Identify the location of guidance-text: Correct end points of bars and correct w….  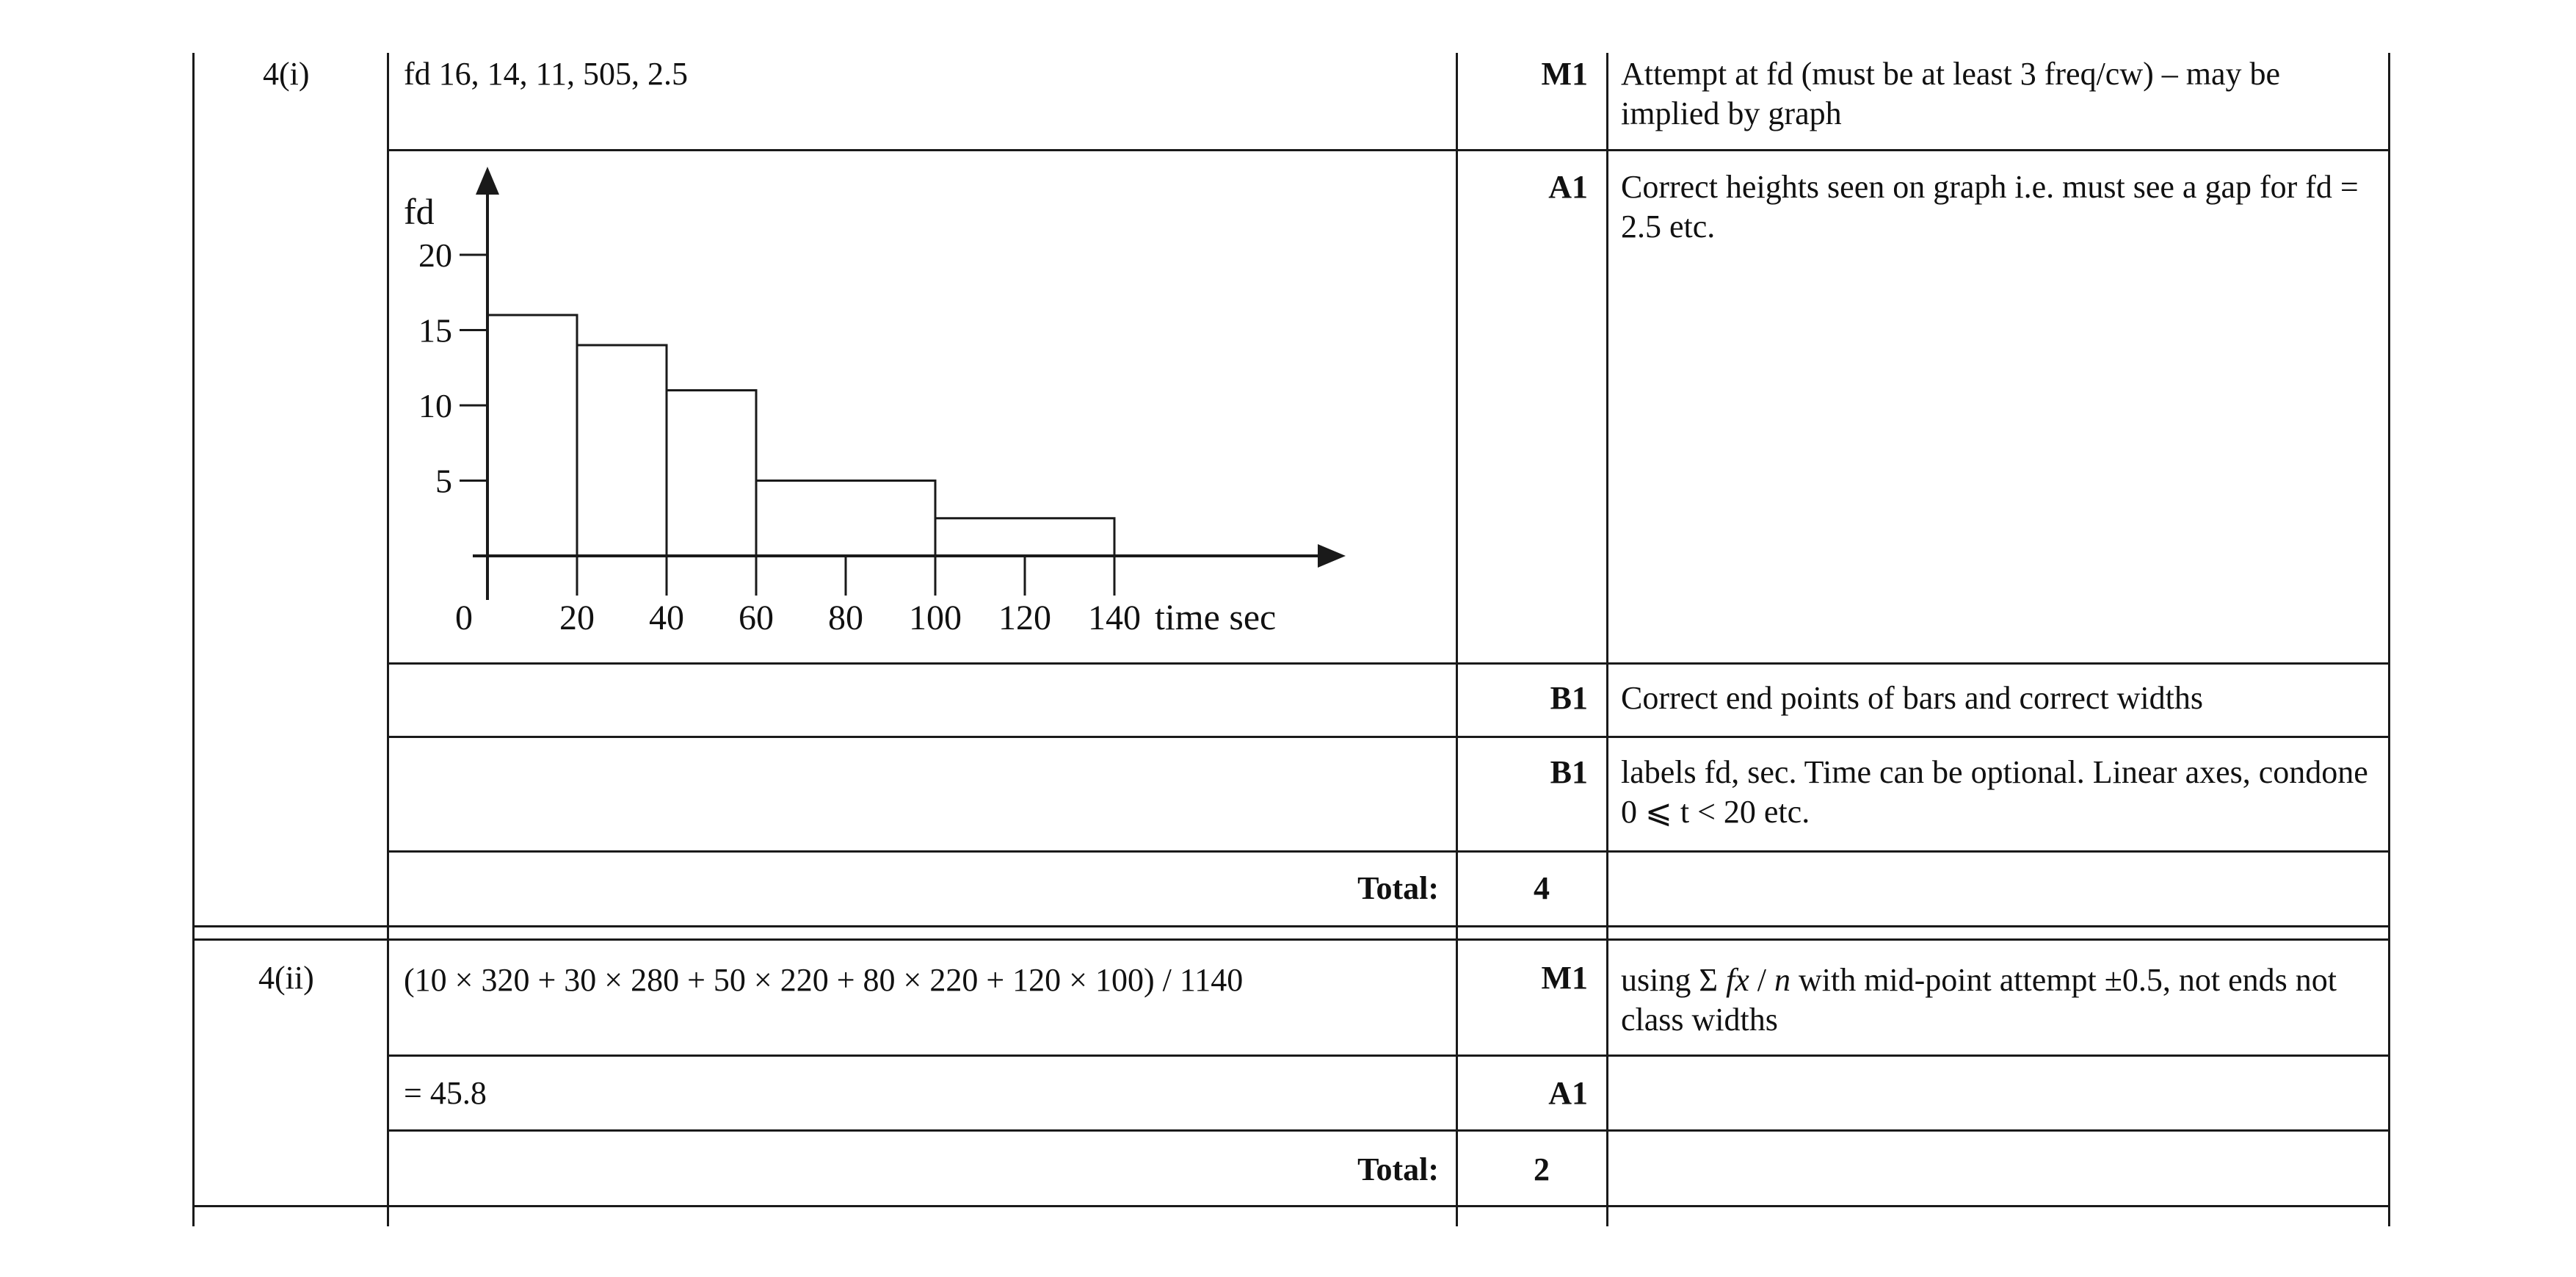
(1912, 698).